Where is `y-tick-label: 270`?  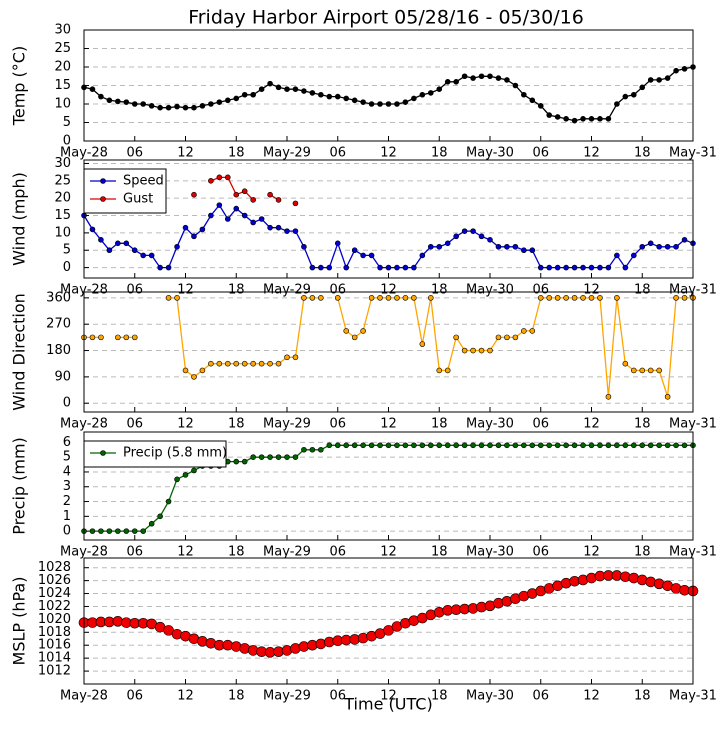 y-tick-label: 270 is located at coordinates (58, 324).